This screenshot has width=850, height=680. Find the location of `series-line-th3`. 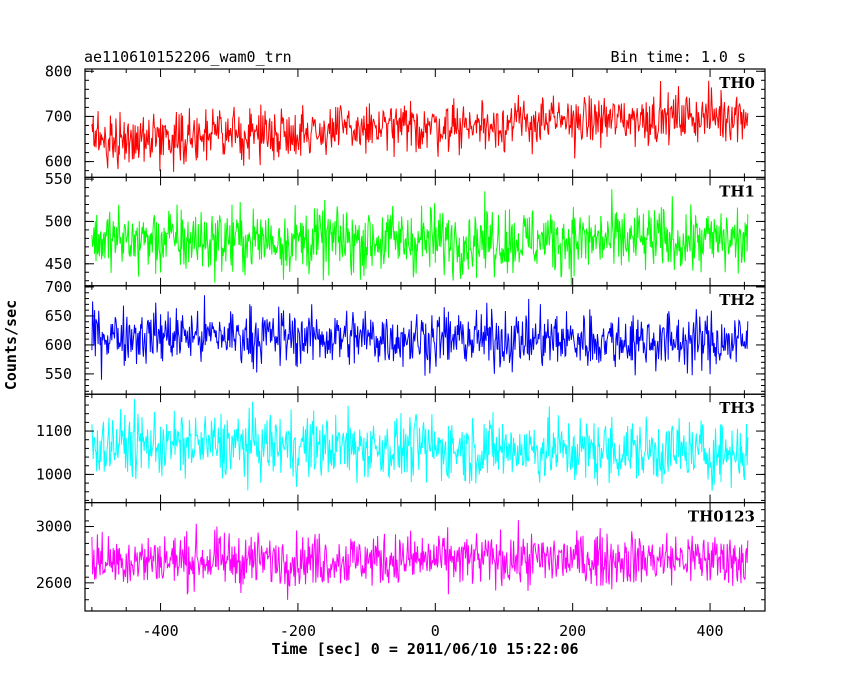

series-line-th3 is located at coordinates (420, 445).